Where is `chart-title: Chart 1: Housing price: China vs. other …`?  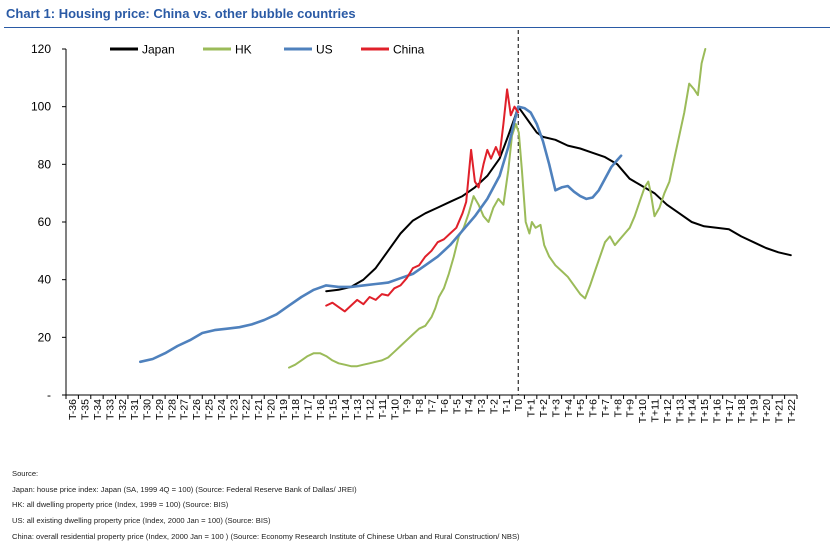 chart-title: Chart 1: Housing price: China vs. other … is located at coordinates (181, 13).